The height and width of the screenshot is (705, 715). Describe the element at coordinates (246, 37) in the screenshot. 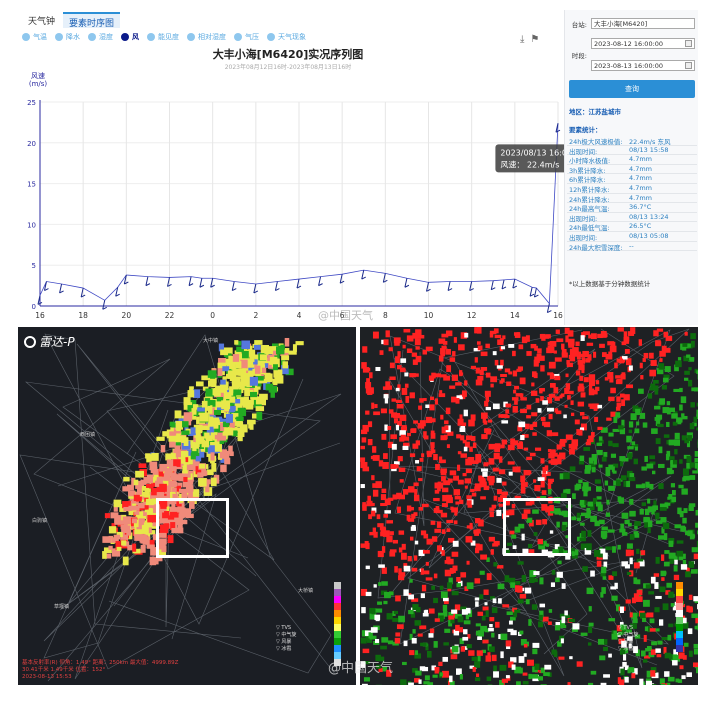

I see `element-toggle: 气压` at that location.